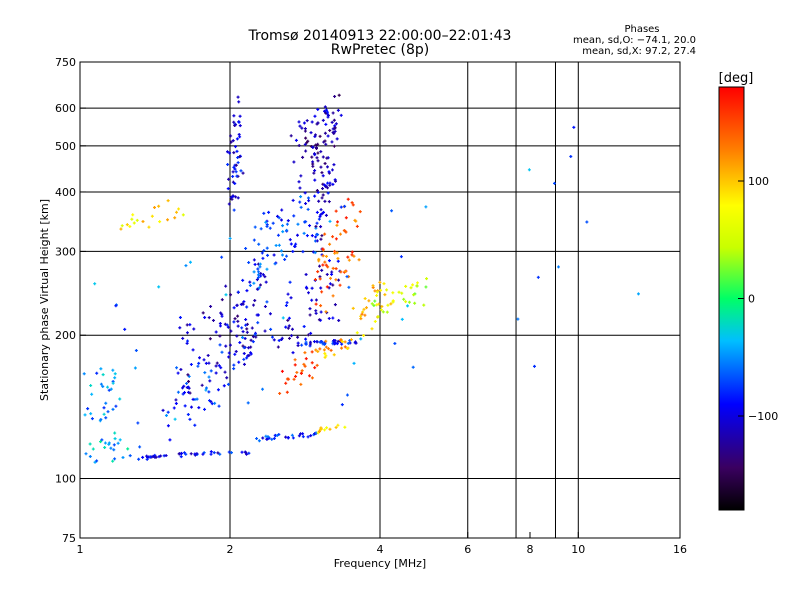  I want to click on x-tick-label: 8, so click(530, 549).